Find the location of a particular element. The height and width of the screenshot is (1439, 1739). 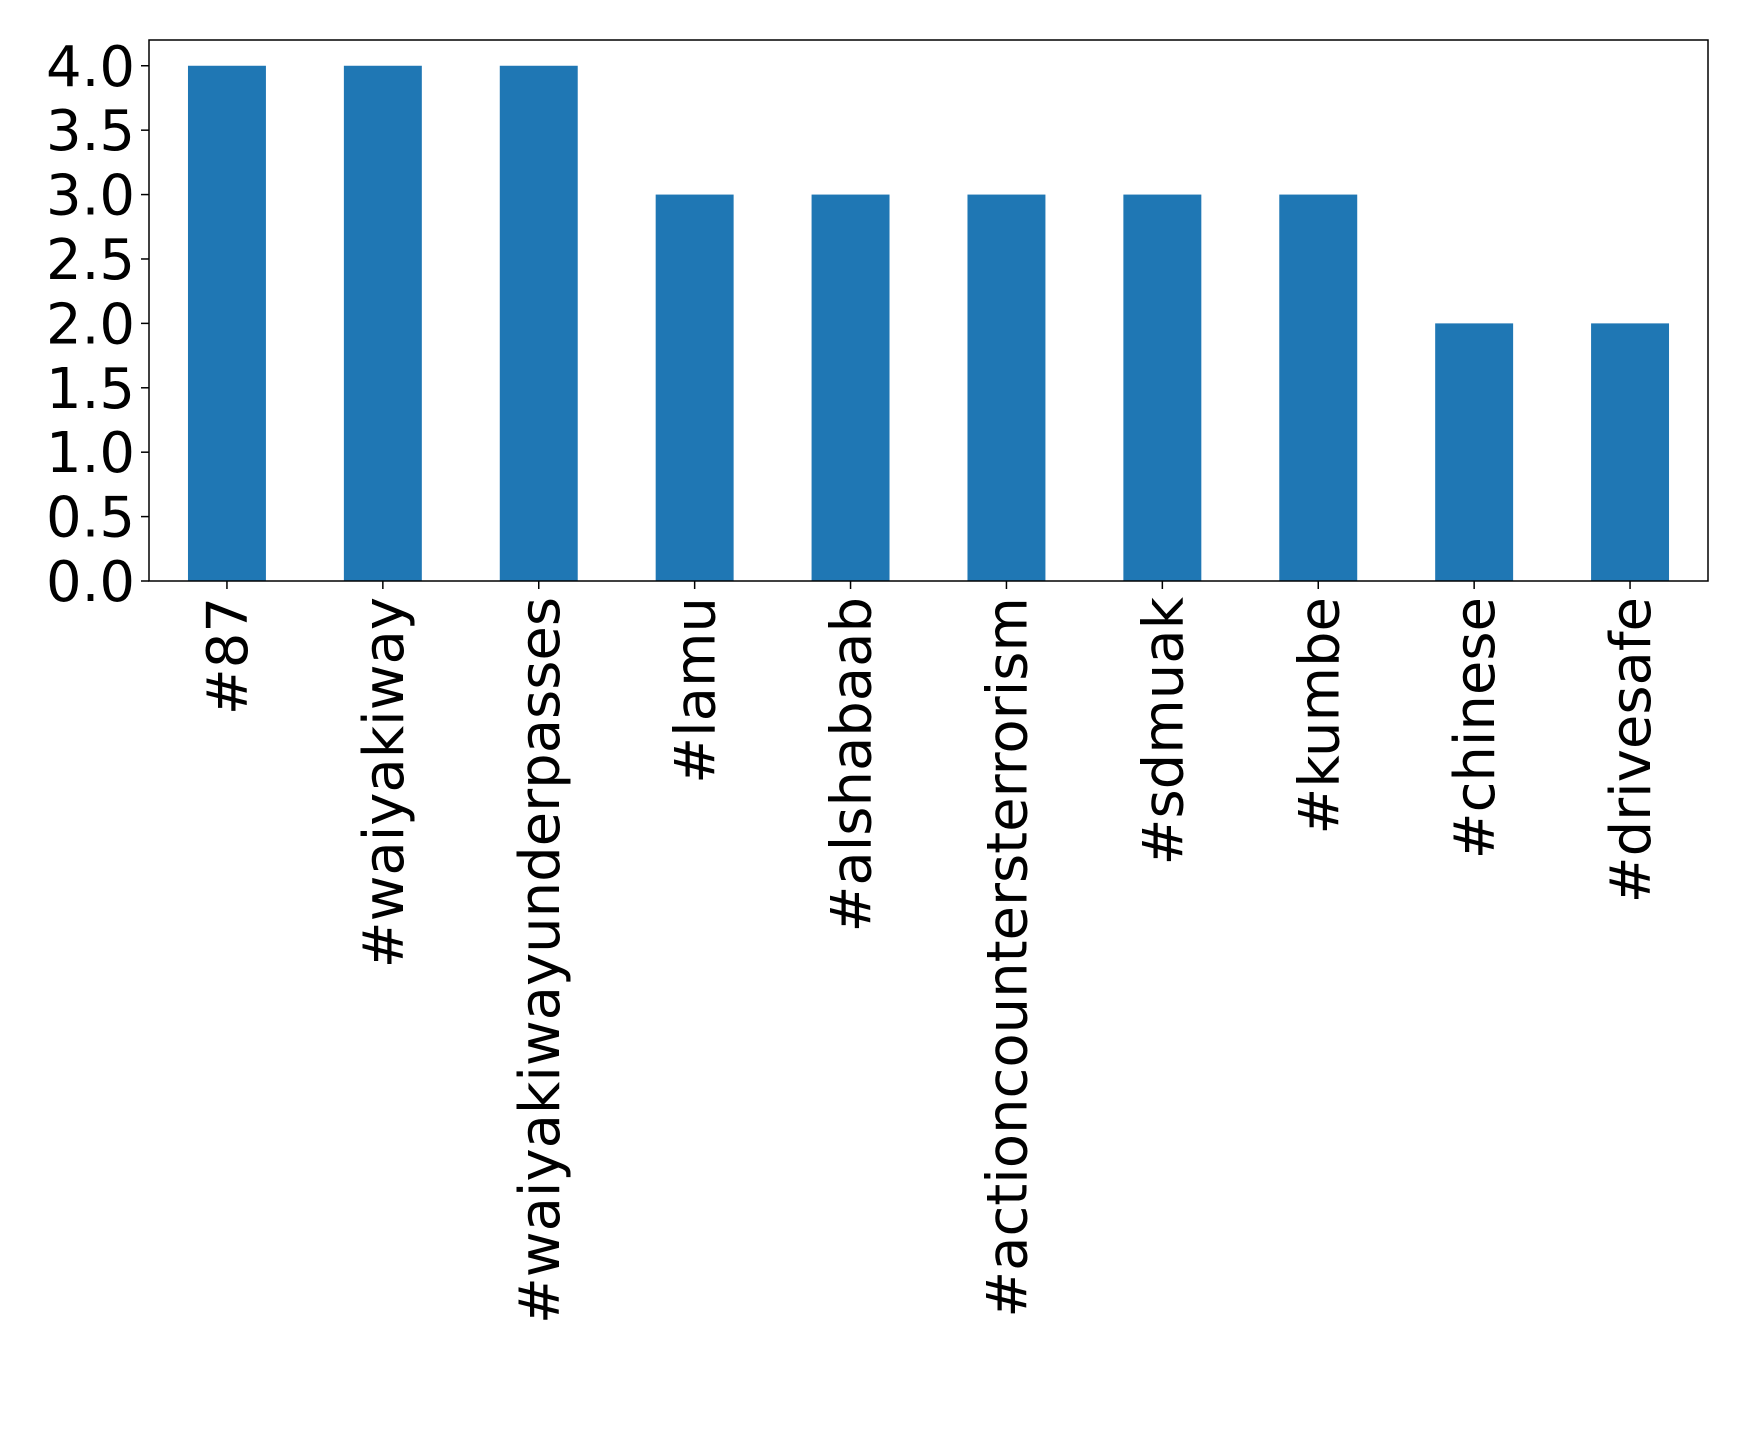

y-tick-label: 2.5 is located at coordinates (90, 260).